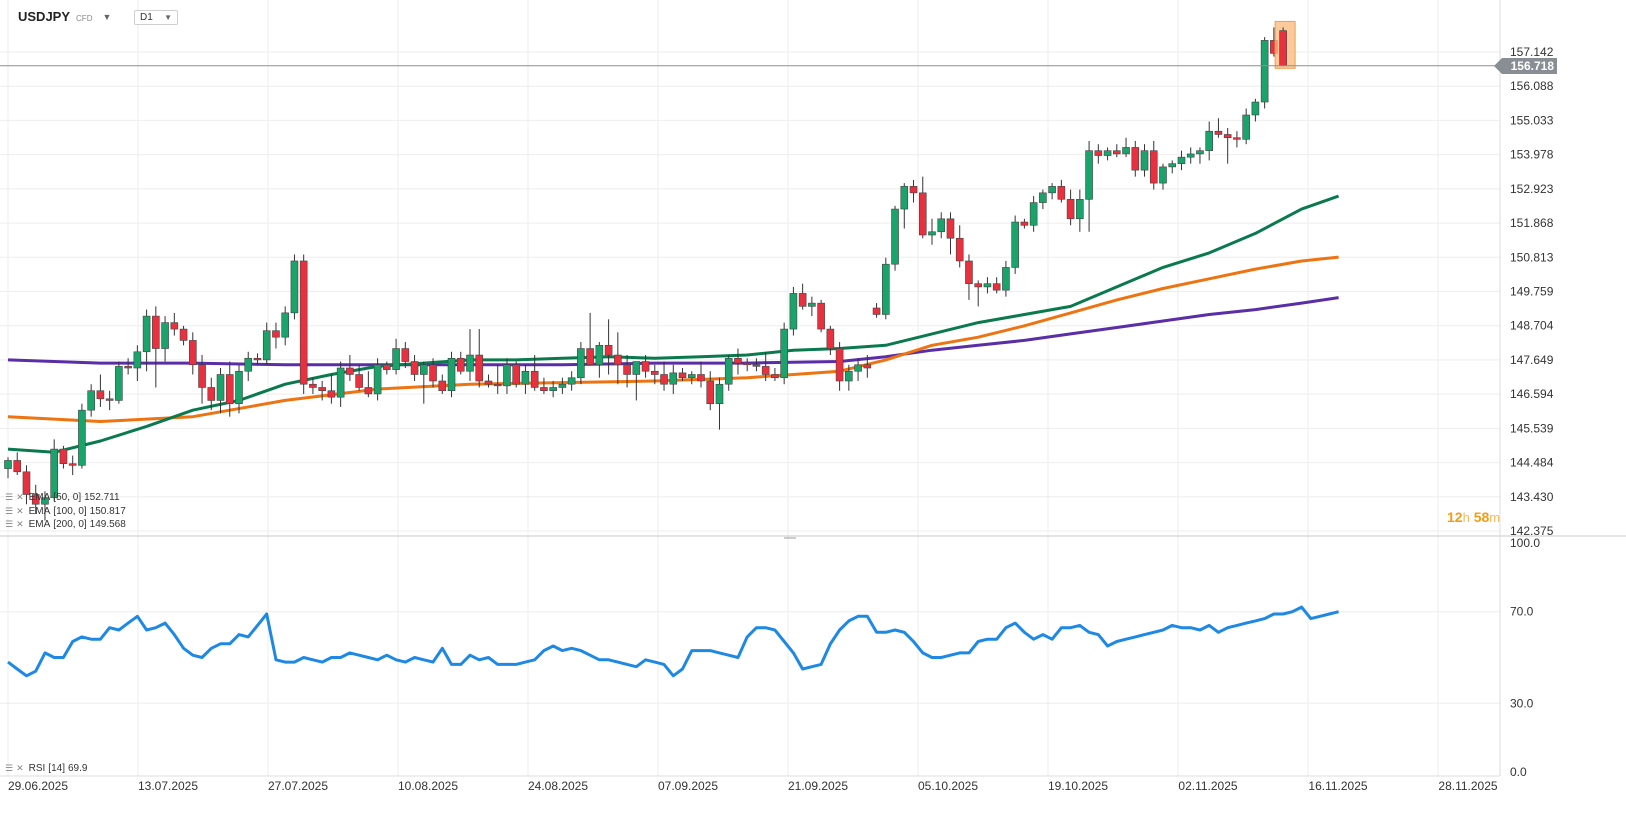 This screenshot has height=831, width=1626. What do you see at coordinates (107, 511) in the screenshot?
I see `indicator-value: 150.817` at bounding box center [107, 511].